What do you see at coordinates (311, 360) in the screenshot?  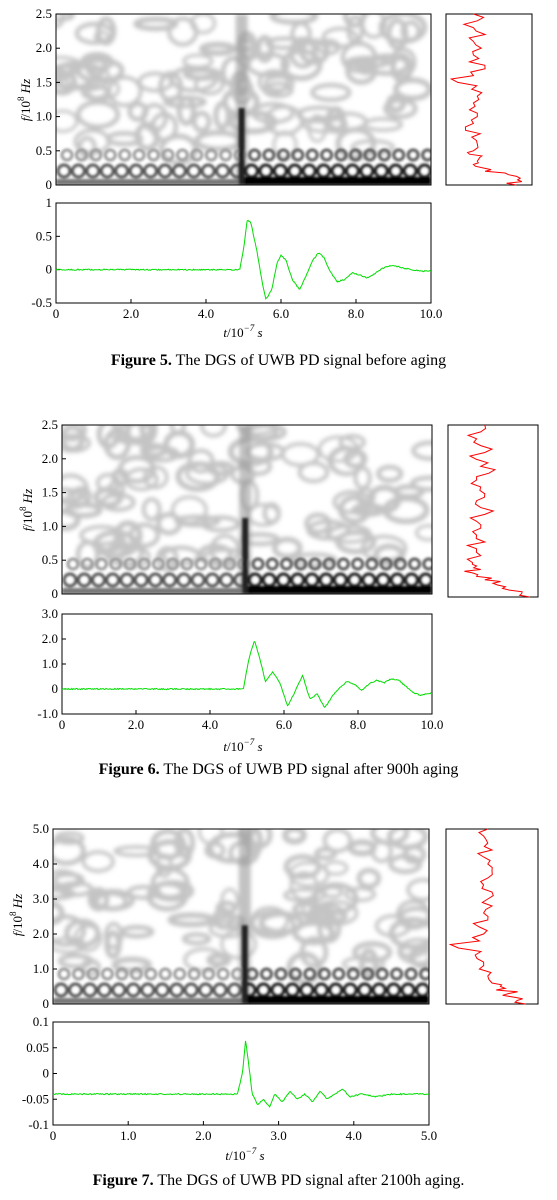 I see `caption-text: The DGS of UWB PD signal before aging` at bounding box center [311, 360].